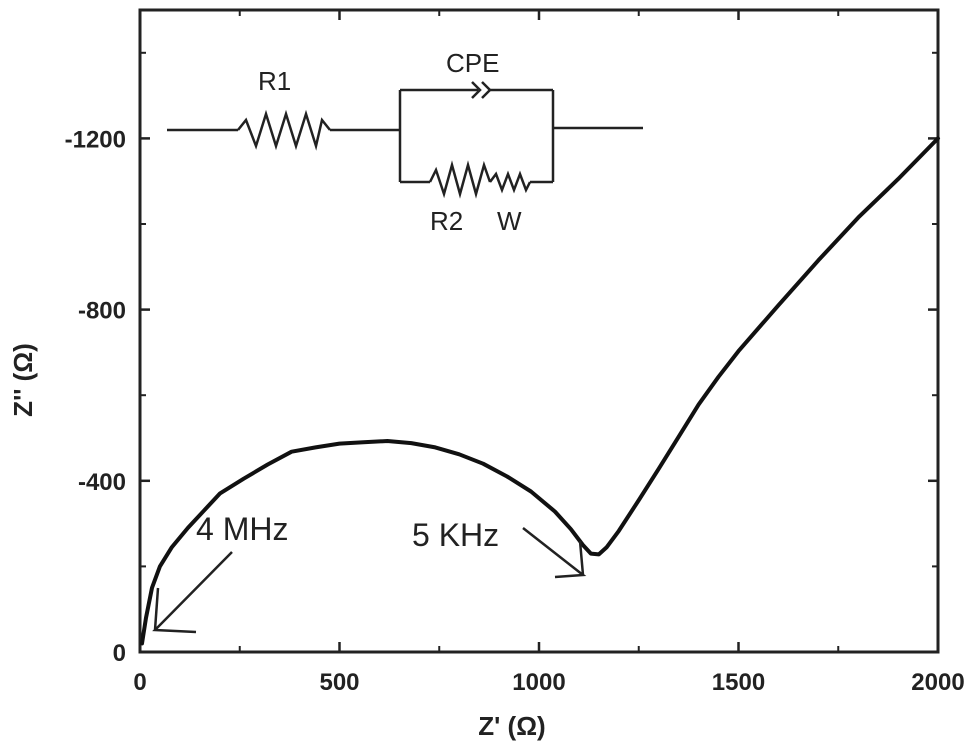 This screenshot has width=980, height=753. Describe the element at coordinates (538, 682) in the screenshot. I see `x-tick-label: 1000` at that location.